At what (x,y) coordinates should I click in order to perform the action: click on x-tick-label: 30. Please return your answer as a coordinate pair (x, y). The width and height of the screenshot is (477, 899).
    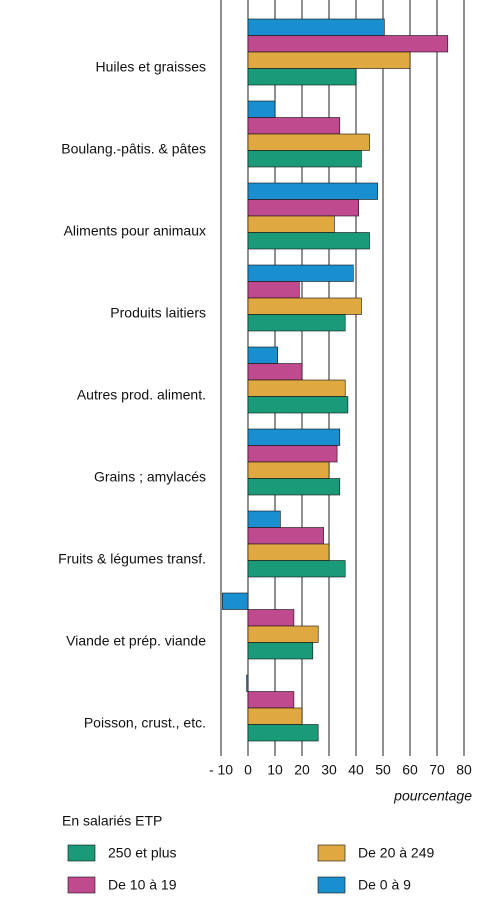
    Looking at the image, I should click on (329, 770).